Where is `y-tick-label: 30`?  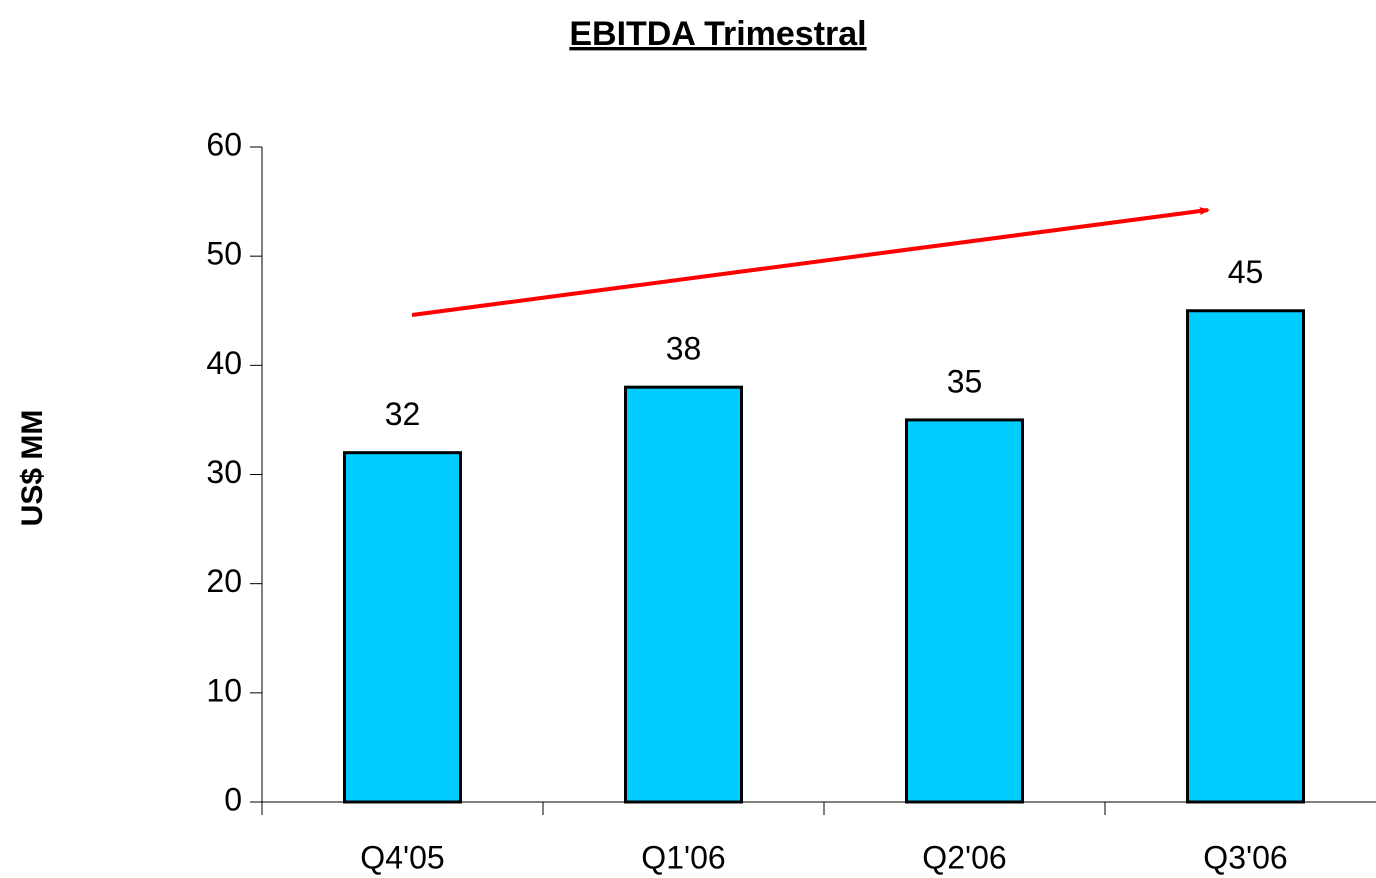 y-tick-label: 30 is located at coordinates (224, 472).